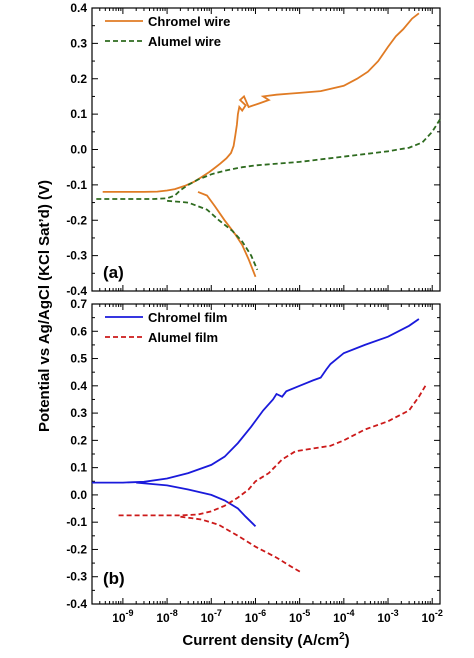 The height and width of the screenshot is (658, 474). What do you see at coordinates (211, 616) in the screenshot?
I see `x-tick-label: 10⁻⁷` at bounding box center [211, 616].